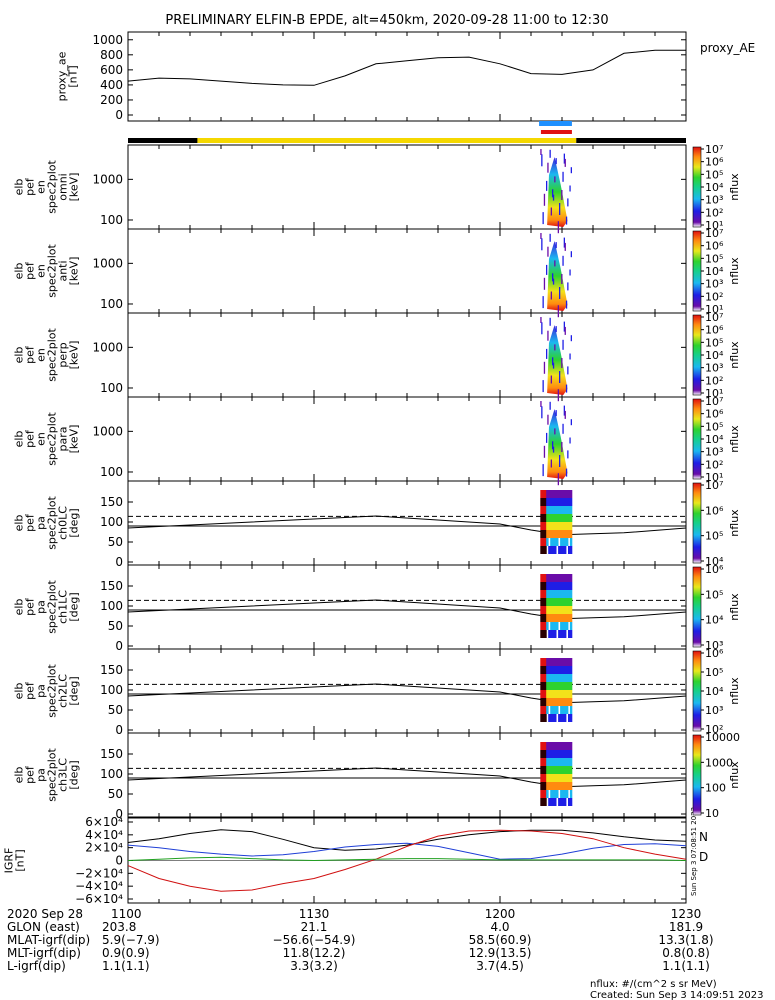 This screenshot has height=1000, width=775. Describe the element at coordinates (697, 523) in the screenshot. I see `pa-panel-1-colorbar` at that location.